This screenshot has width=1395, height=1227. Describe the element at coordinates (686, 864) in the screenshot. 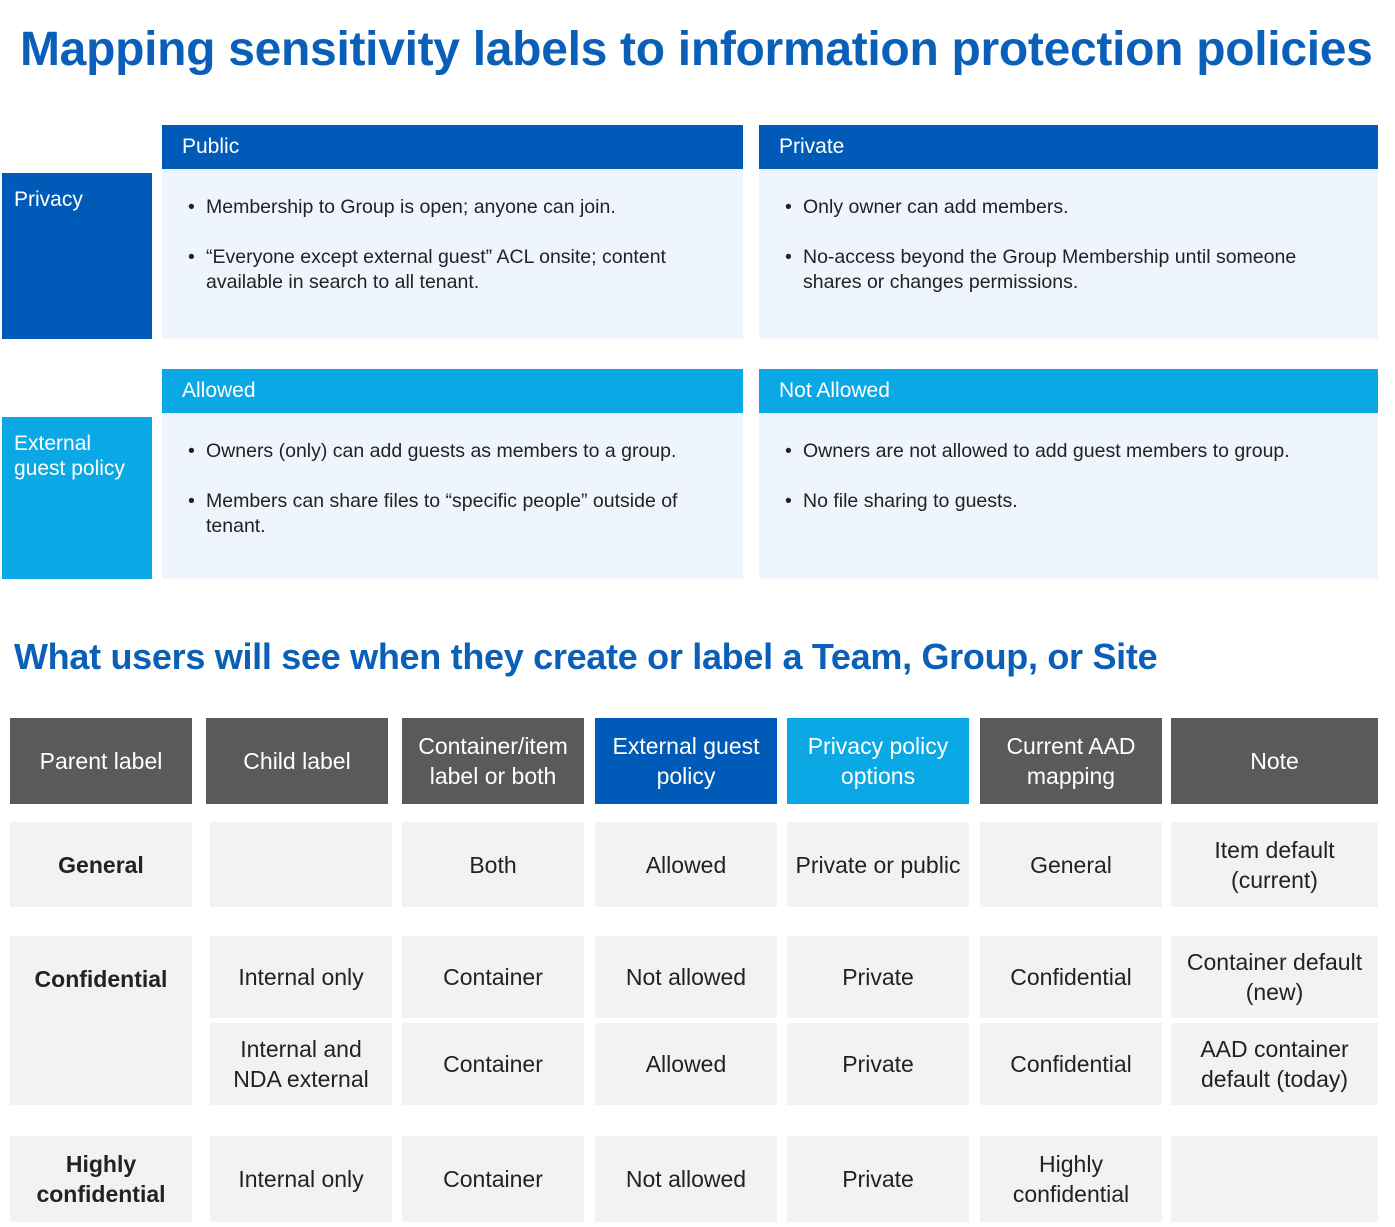

I see `cell-guest-general: Allowed` at that location.